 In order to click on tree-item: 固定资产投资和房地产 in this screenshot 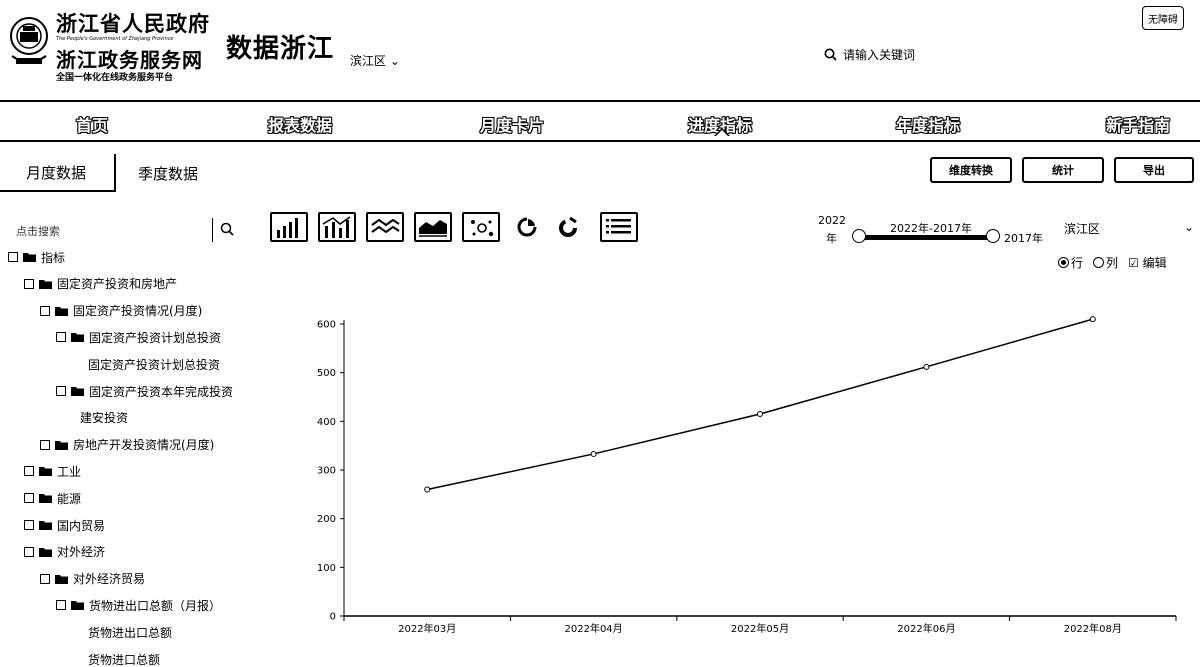, I will do `click(100, 284)`.